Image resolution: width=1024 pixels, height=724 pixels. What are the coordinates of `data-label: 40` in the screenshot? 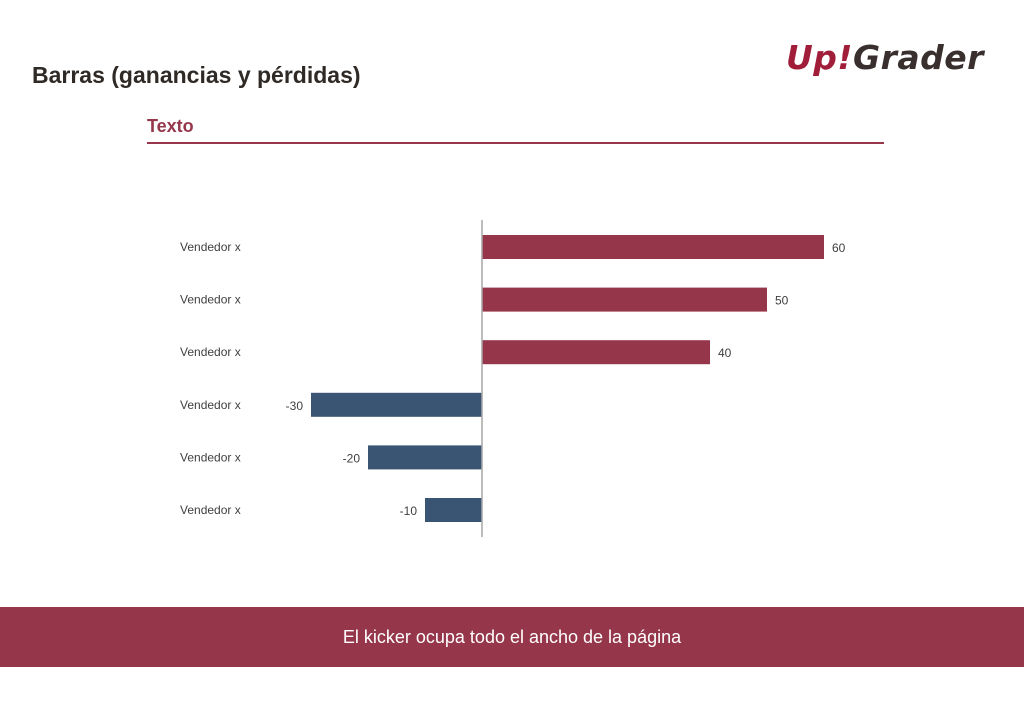 It's located at (725, 353).